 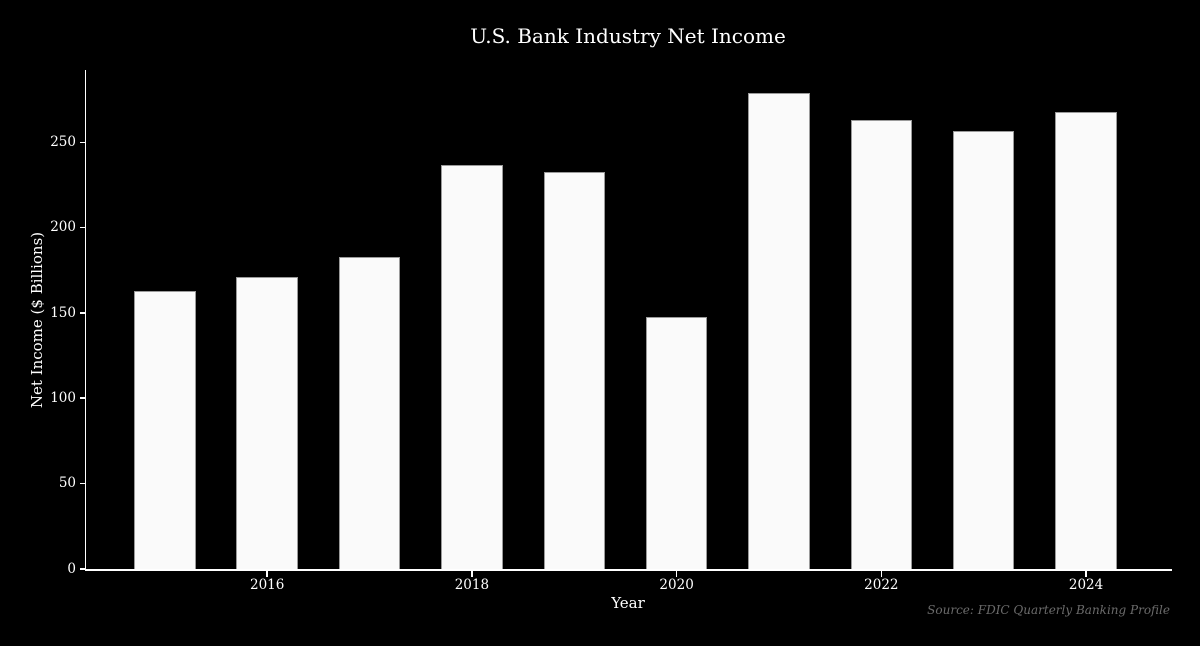 I want to click on y-tick-label: 0, so click(x=71, y=568).